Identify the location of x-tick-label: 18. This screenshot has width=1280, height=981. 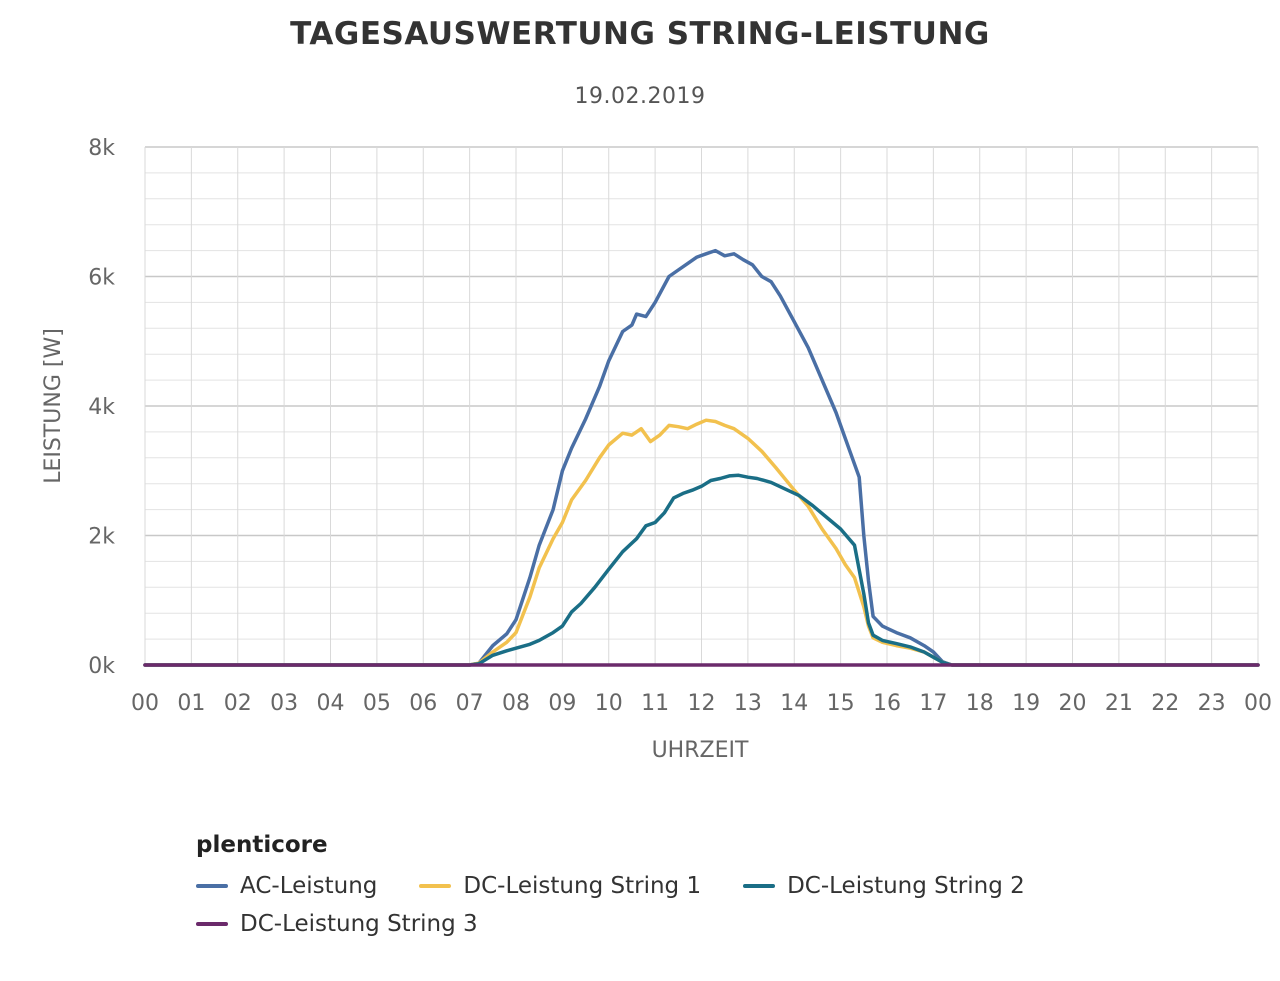
(980, 703).